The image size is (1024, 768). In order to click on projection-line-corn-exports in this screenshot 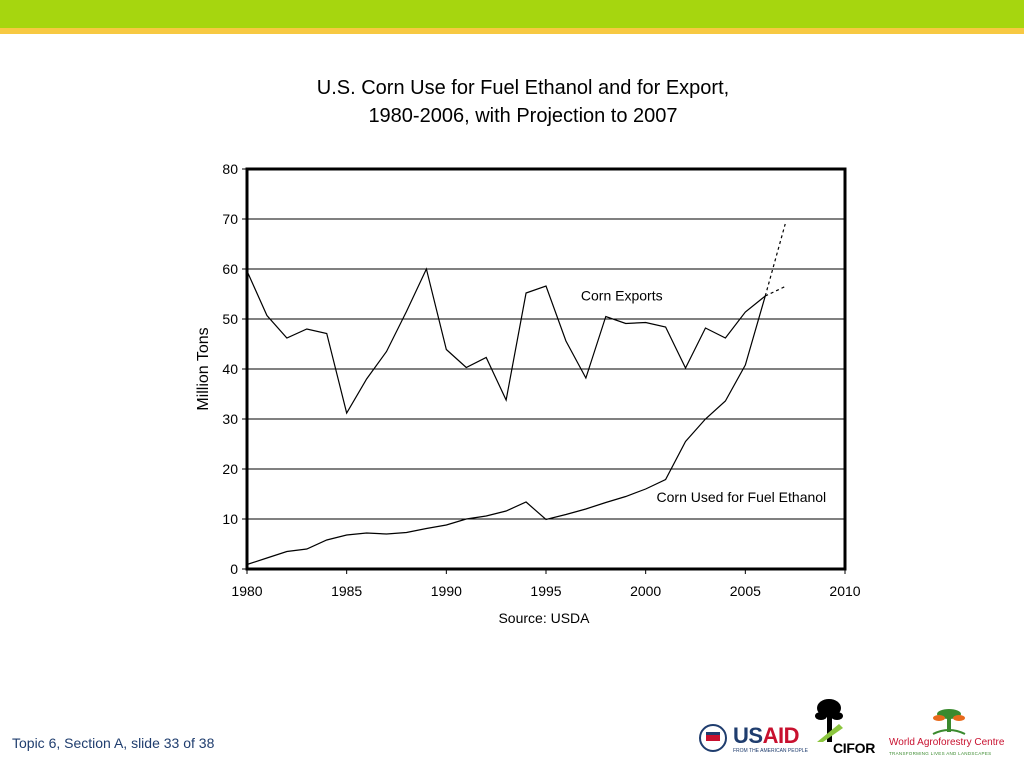, I will do `click(775, 291)`.